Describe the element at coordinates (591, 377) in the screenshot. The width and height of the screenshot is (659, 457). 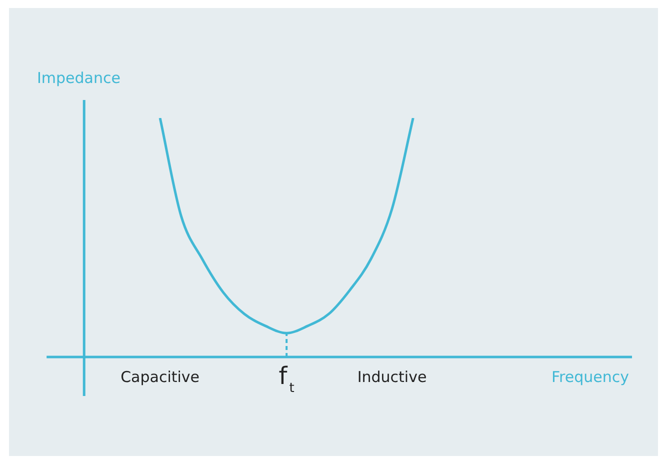
I see `x-axis-title: Frequency` at that location.